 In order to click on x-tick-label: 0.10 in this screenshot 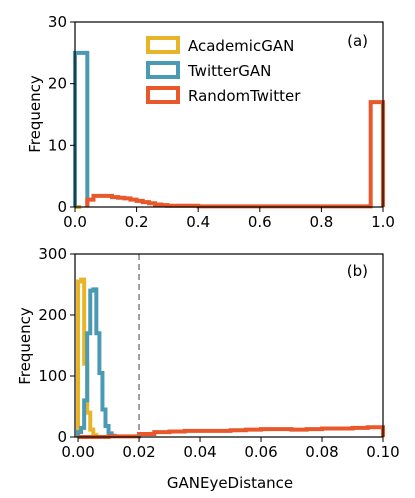, I will do `click(382, 452)`.